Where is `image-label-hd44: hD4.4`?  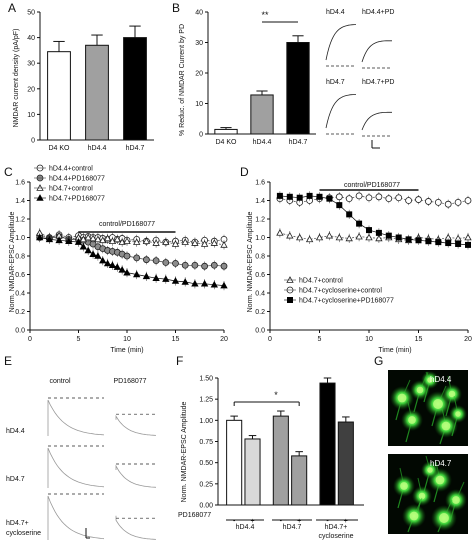 image-label-hd44: hD4.4 is located at coordinates (441, 379).